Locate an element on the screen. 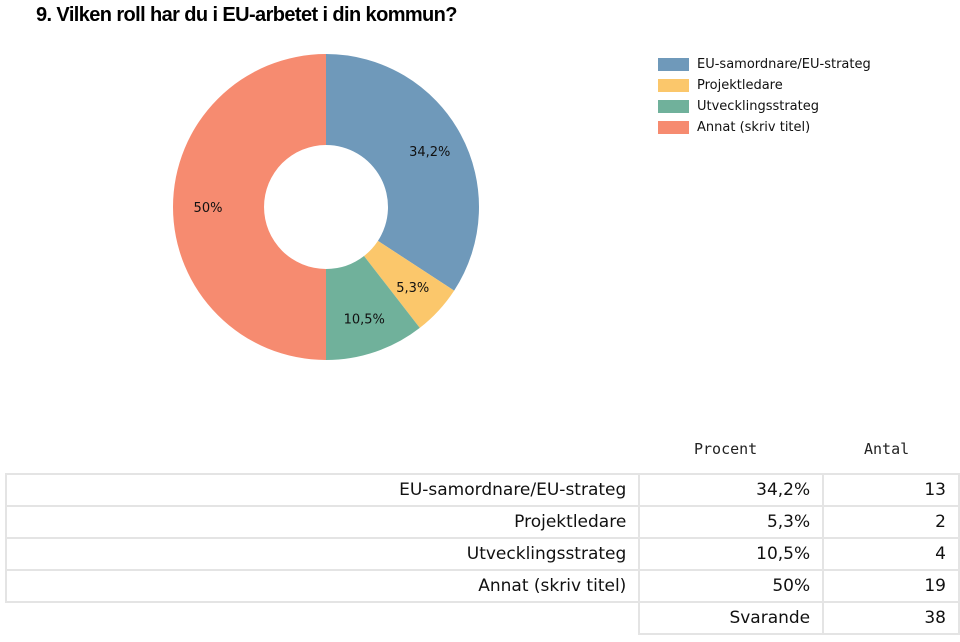  slice-utvecklingsstrateg is located at coordinates (373, 307).